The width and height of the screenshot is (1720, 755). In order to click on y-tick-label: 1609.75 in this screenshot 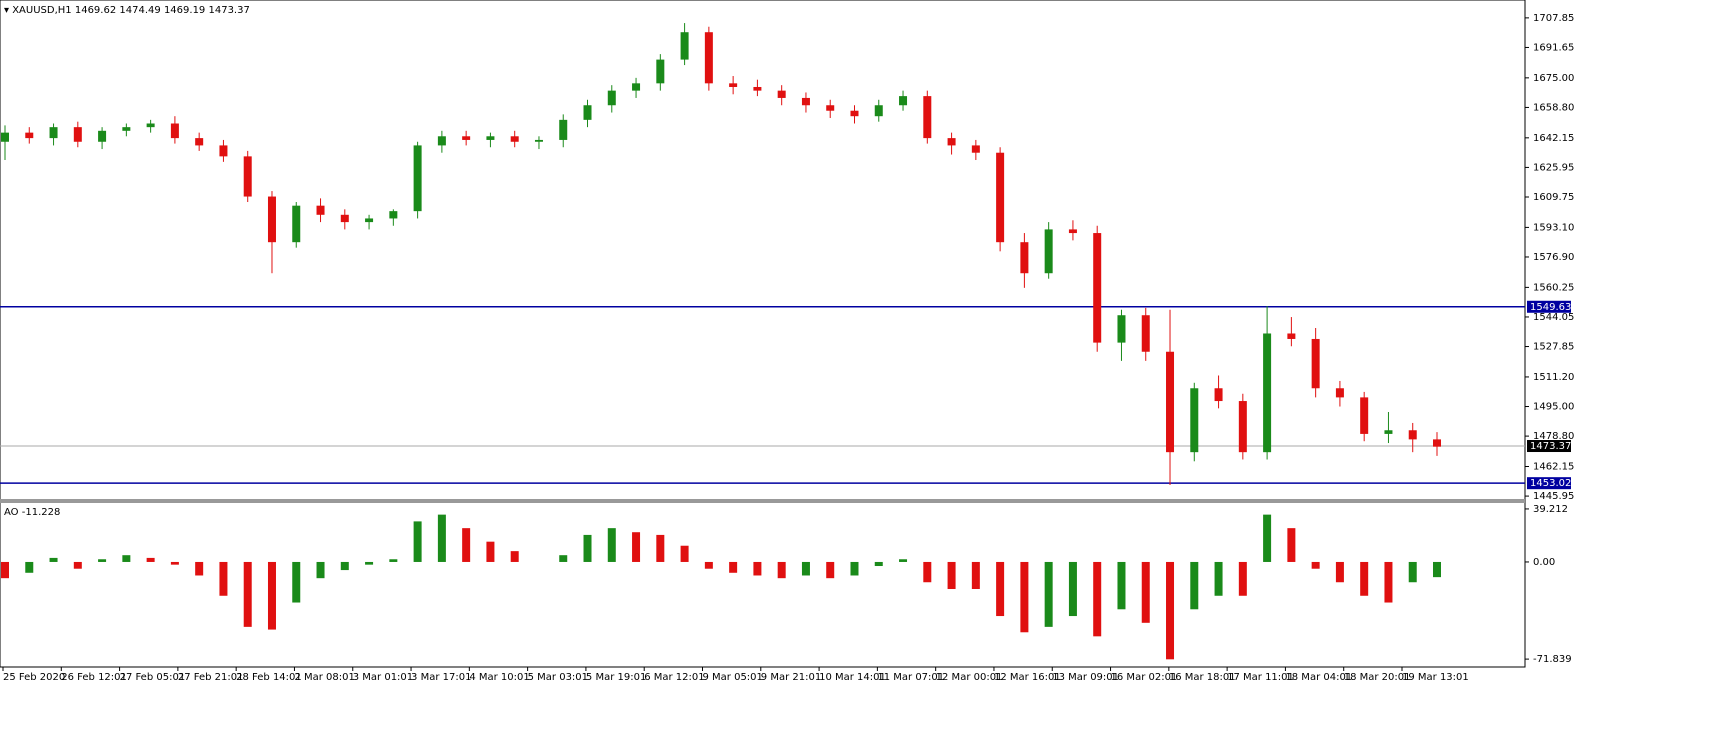, I will do `click(1553, 197)`.